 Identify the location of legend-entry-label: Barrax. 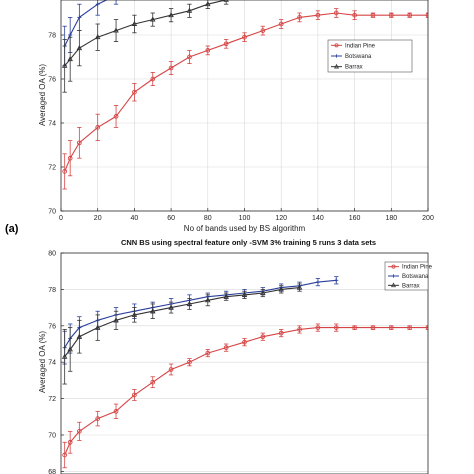
(354, 68).